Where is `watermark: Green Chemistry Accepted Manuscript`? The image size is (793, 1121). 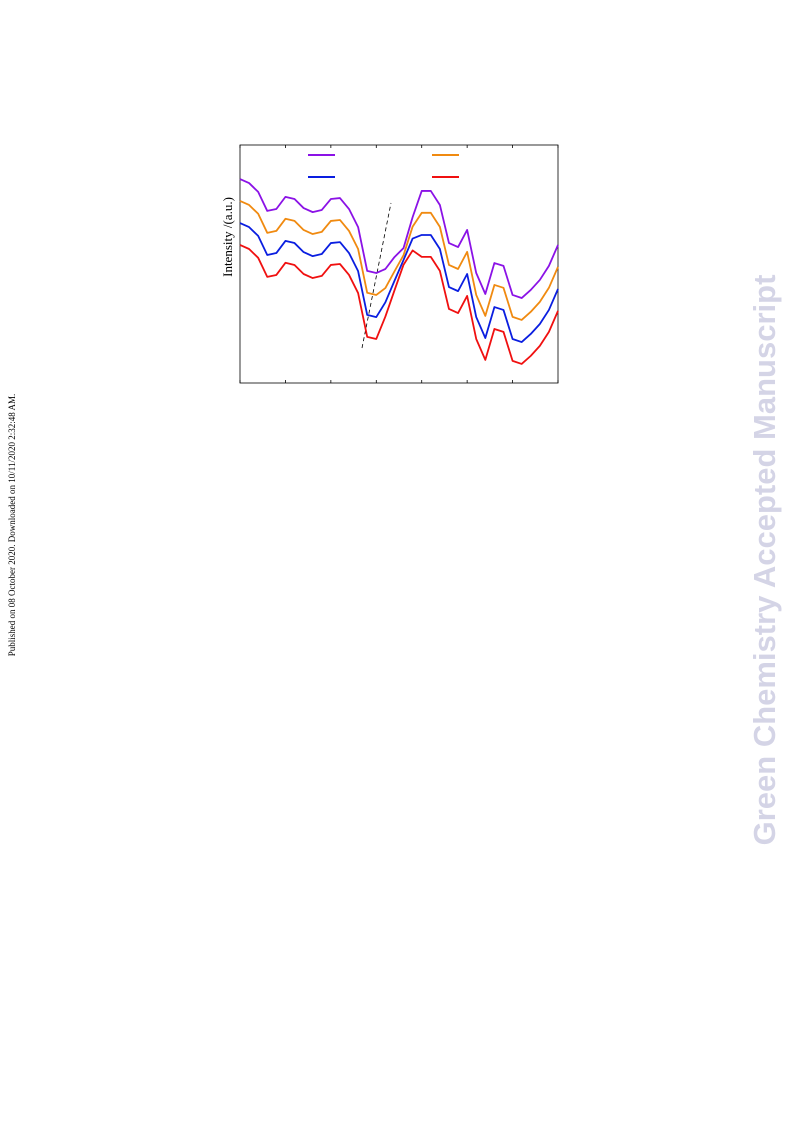
watermark: Green Chemistry Accepted Manuscript is located at coordinates (764, 560).